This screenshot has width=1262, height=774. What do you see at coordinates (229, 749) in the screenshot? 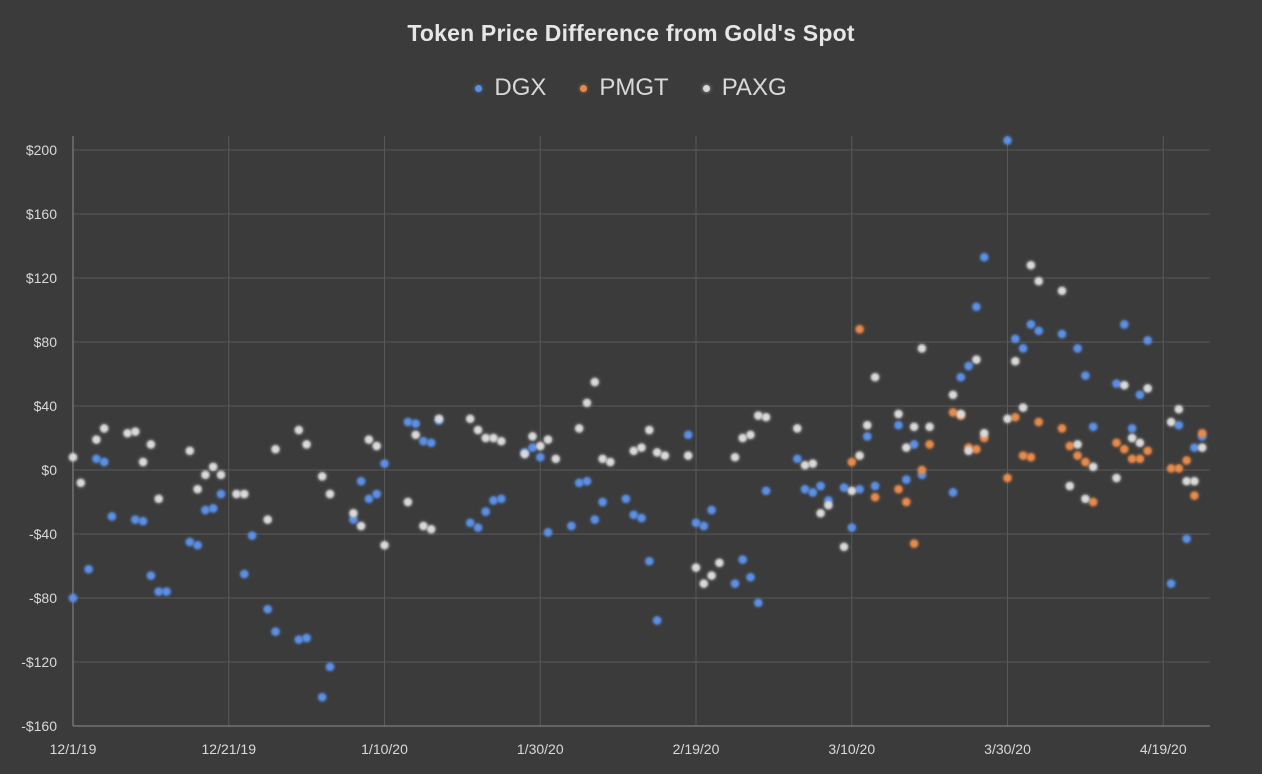
I see `x-tick-label: 12/21/19` at bounding box center [229, 749].